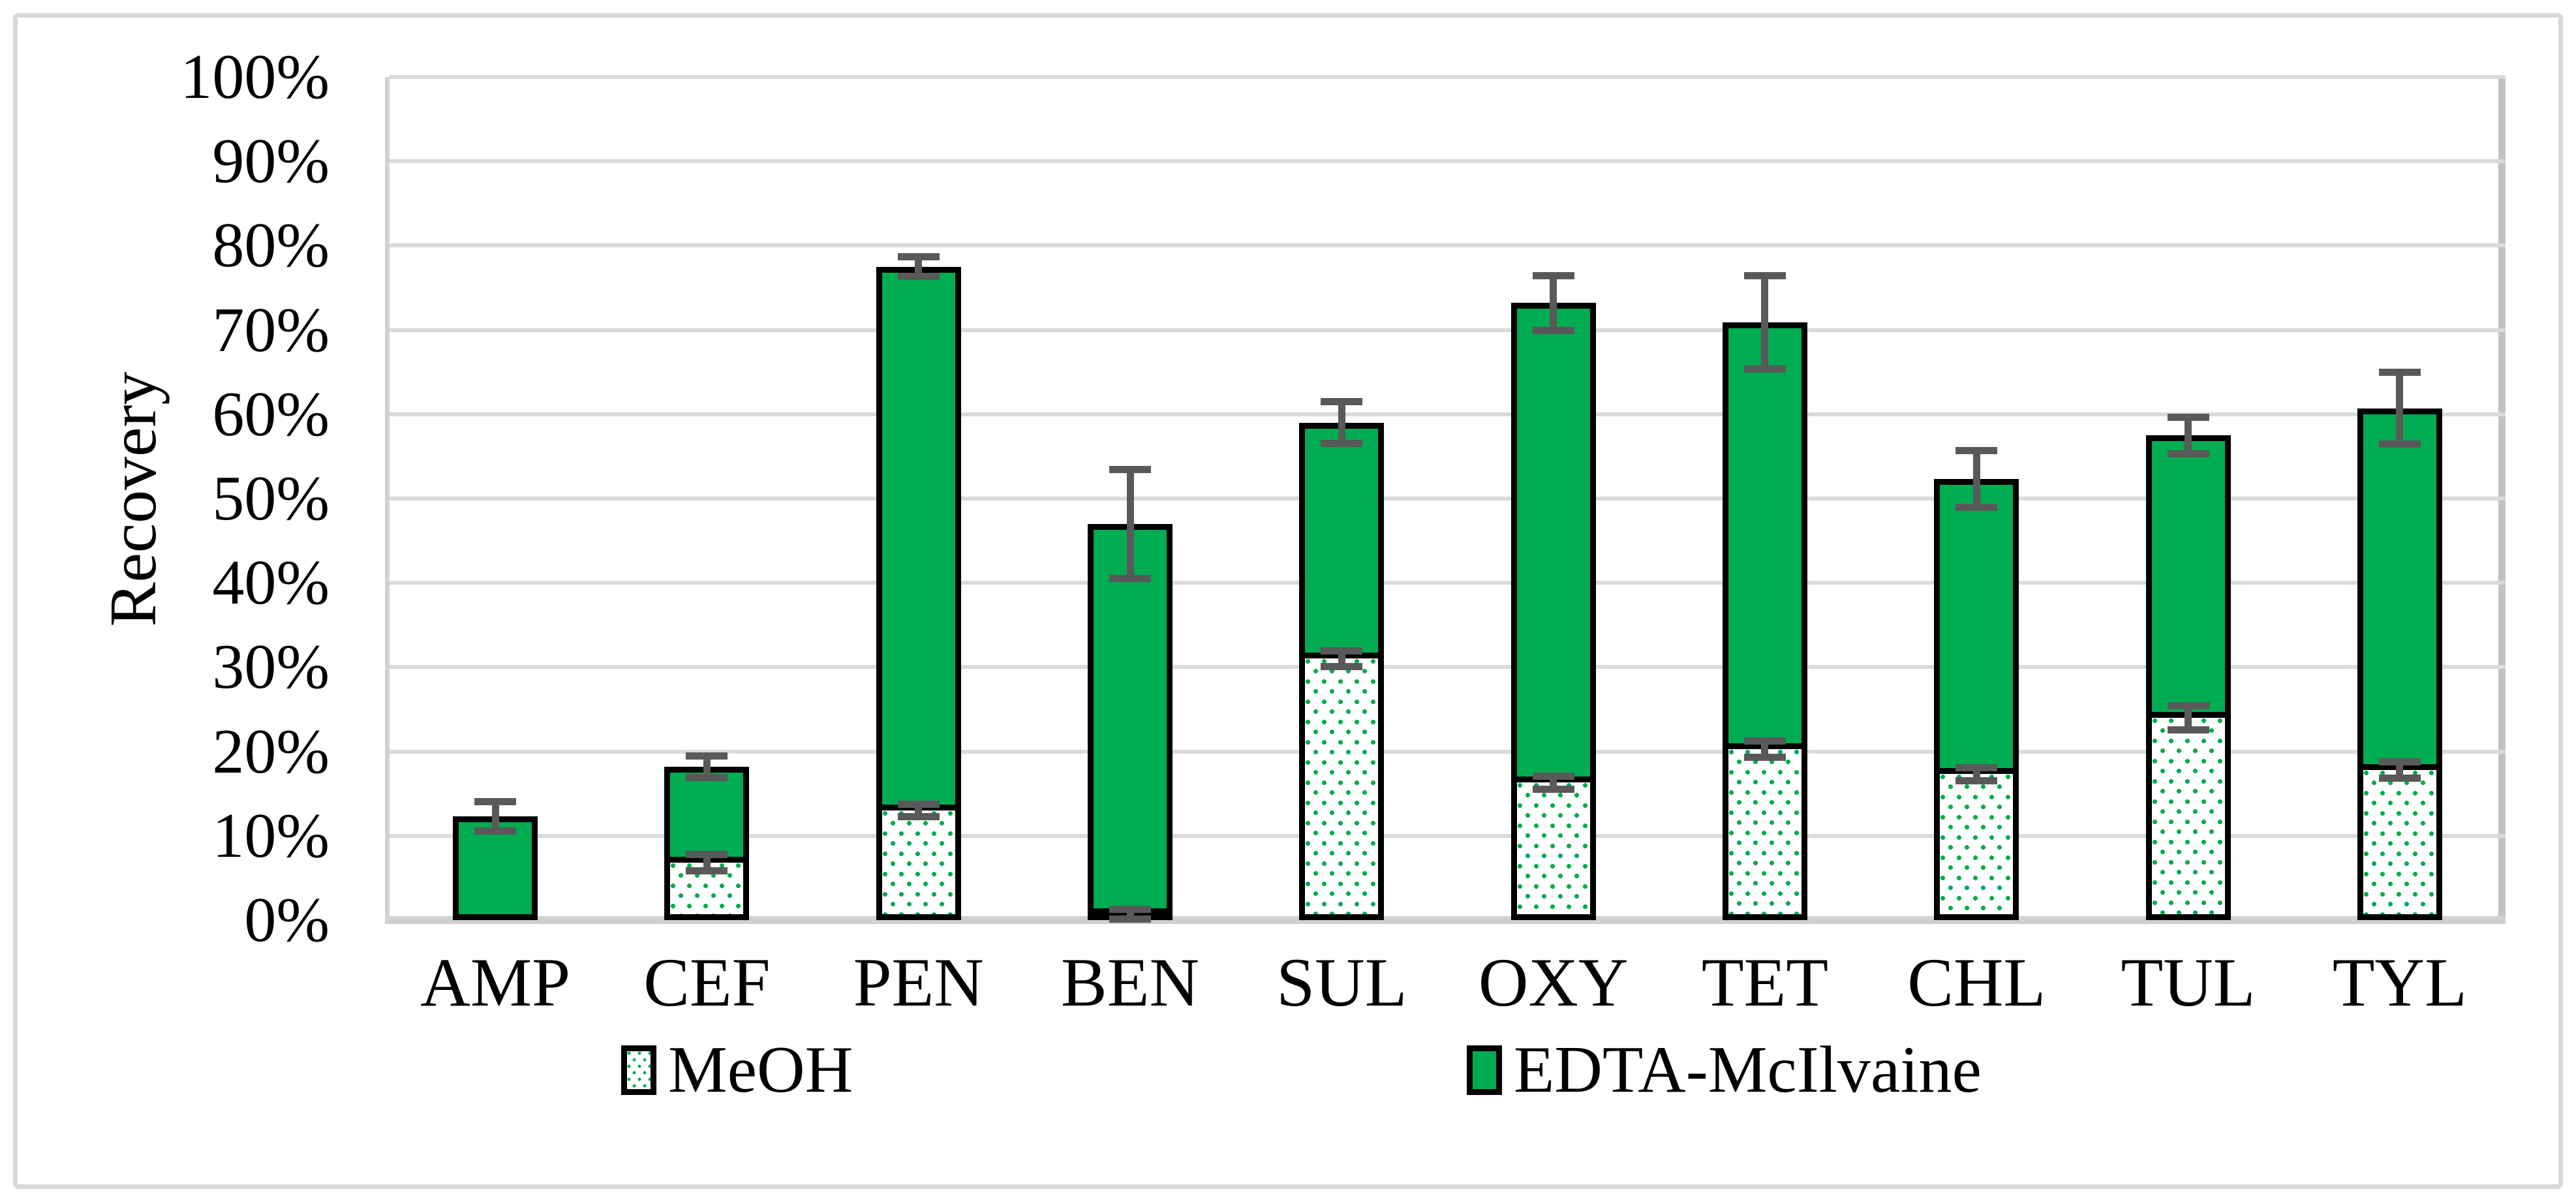 The image size is (2576, 1202). I want to click on error-bar-total-OXY, so click(1553, 303).